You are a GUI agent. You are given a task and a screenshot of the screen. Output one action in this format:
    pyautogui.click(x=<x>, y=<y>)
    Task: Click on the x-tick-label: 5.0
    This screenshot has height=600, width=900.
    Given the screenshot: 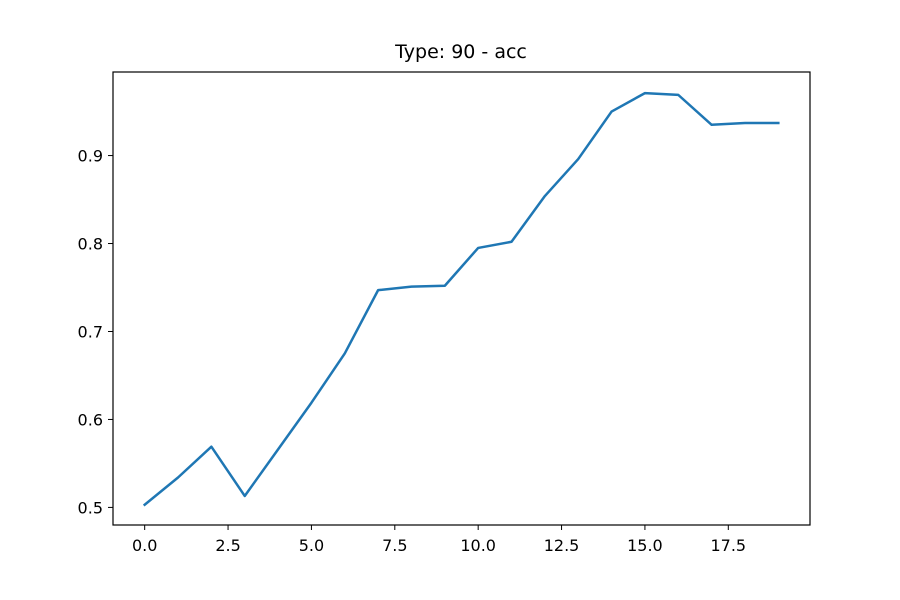 What is the action you would take?
    pyautogui.click(x=311, y=545)
    